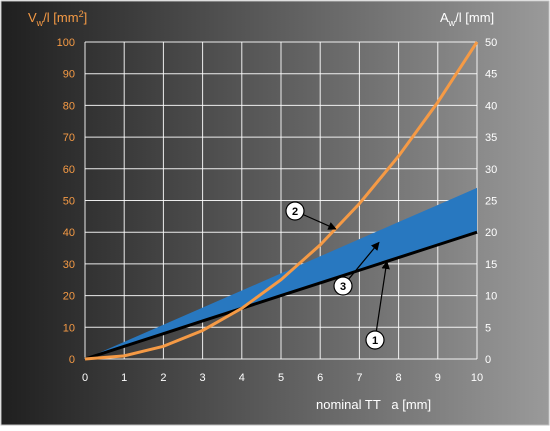  I want to click on callouts: 1 2 3, so click(337, 275).